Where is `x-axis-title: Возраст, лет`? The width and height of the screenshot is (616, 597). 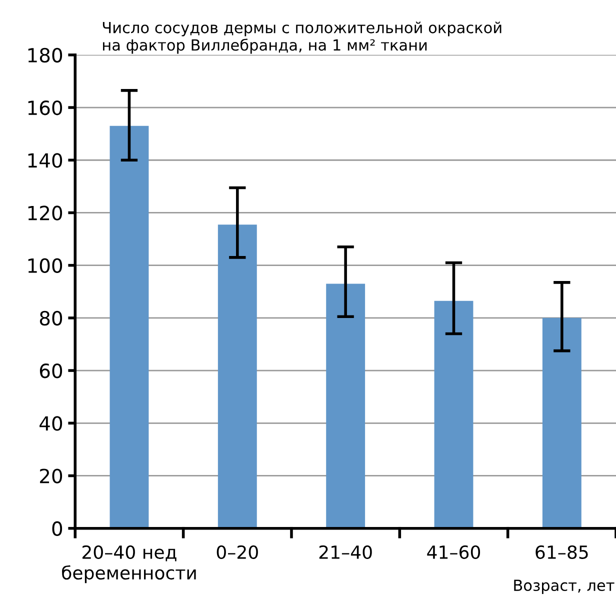
x-axis-title: Возраст, лет is located at coordinates (564, 587).